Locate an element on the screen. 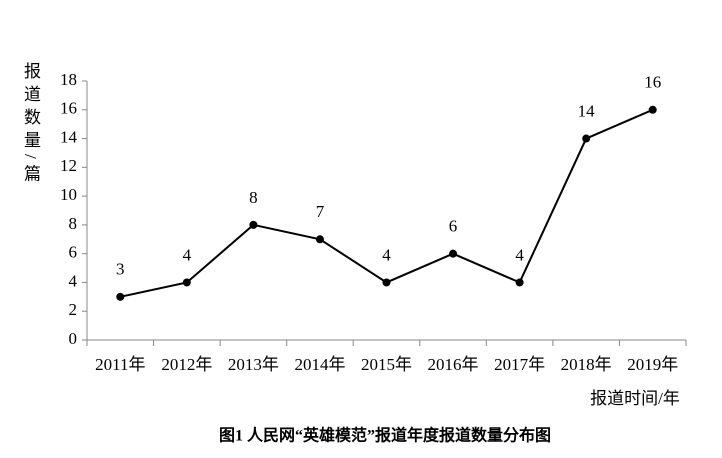  data-label: 3 is located at coordinates (120, 269).